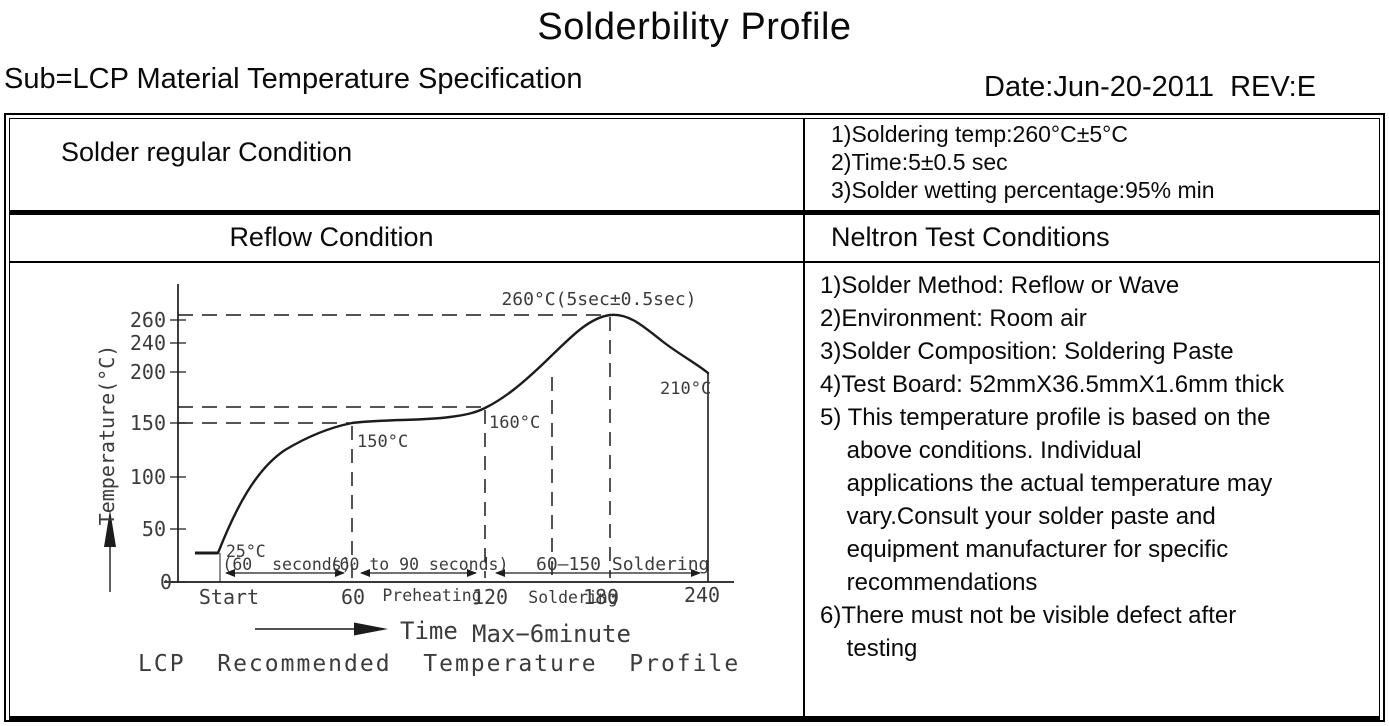  I want to click on x-tick-label: 180, so click(601, 597).